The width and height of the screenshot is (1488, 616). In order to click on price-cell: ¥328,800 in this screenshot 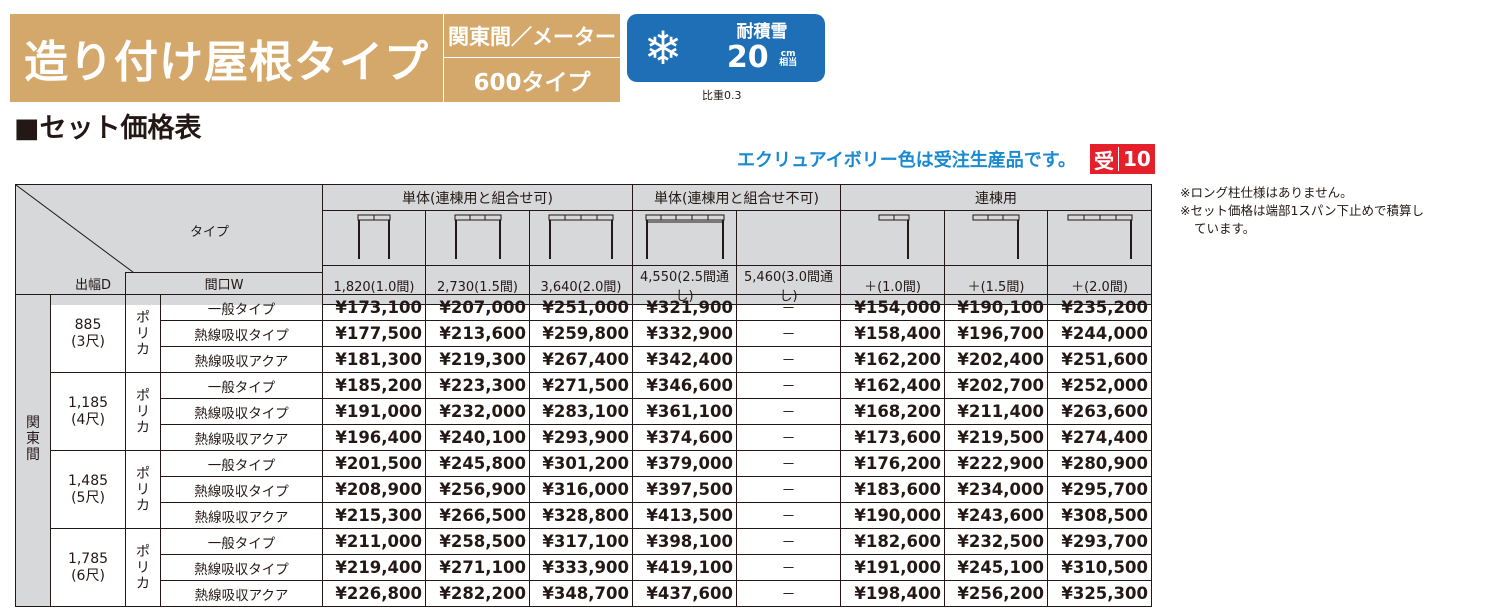, I will do `click(581, 515)`.